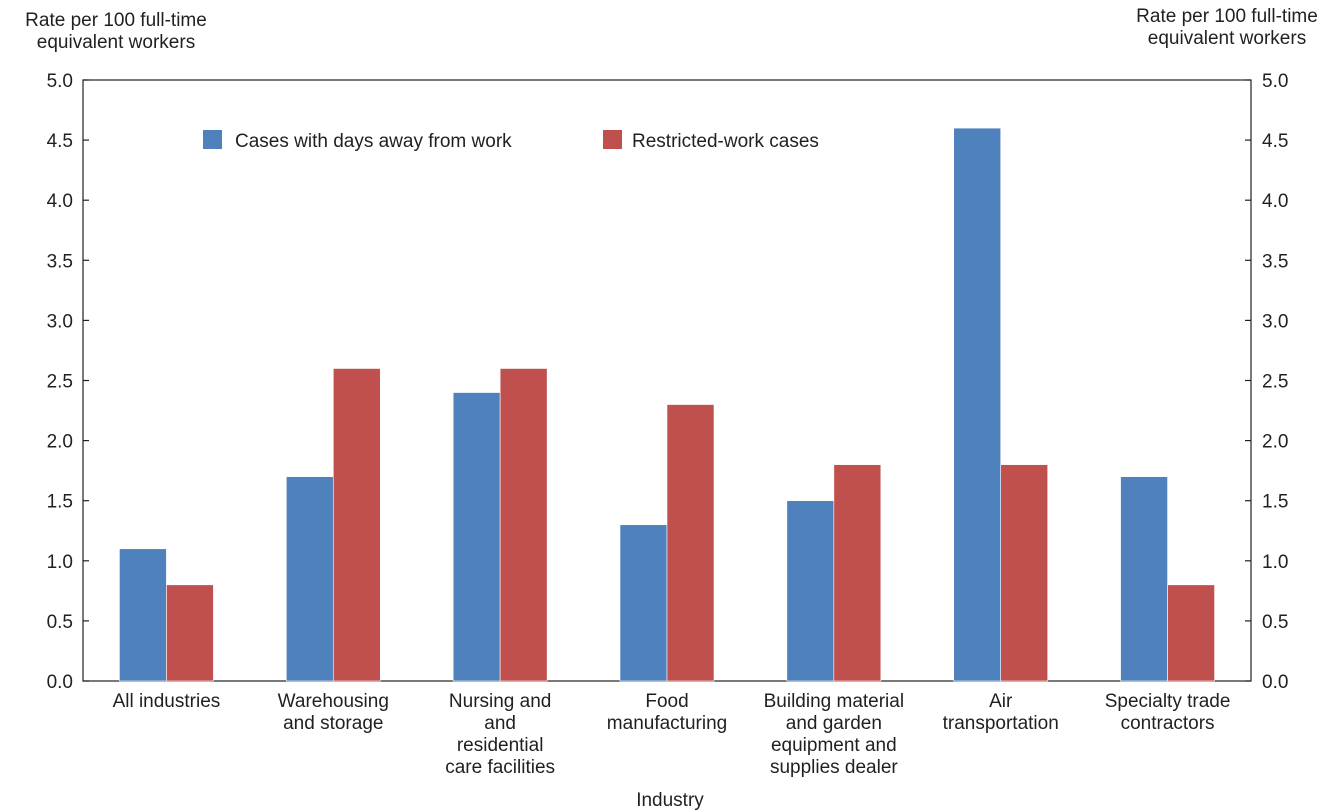 The image size is (1343, 812). What do you see at coordinates (500, 767) in the screenshot?
I see `x-tick-label: care facilities` at bounding box center [500, 767].